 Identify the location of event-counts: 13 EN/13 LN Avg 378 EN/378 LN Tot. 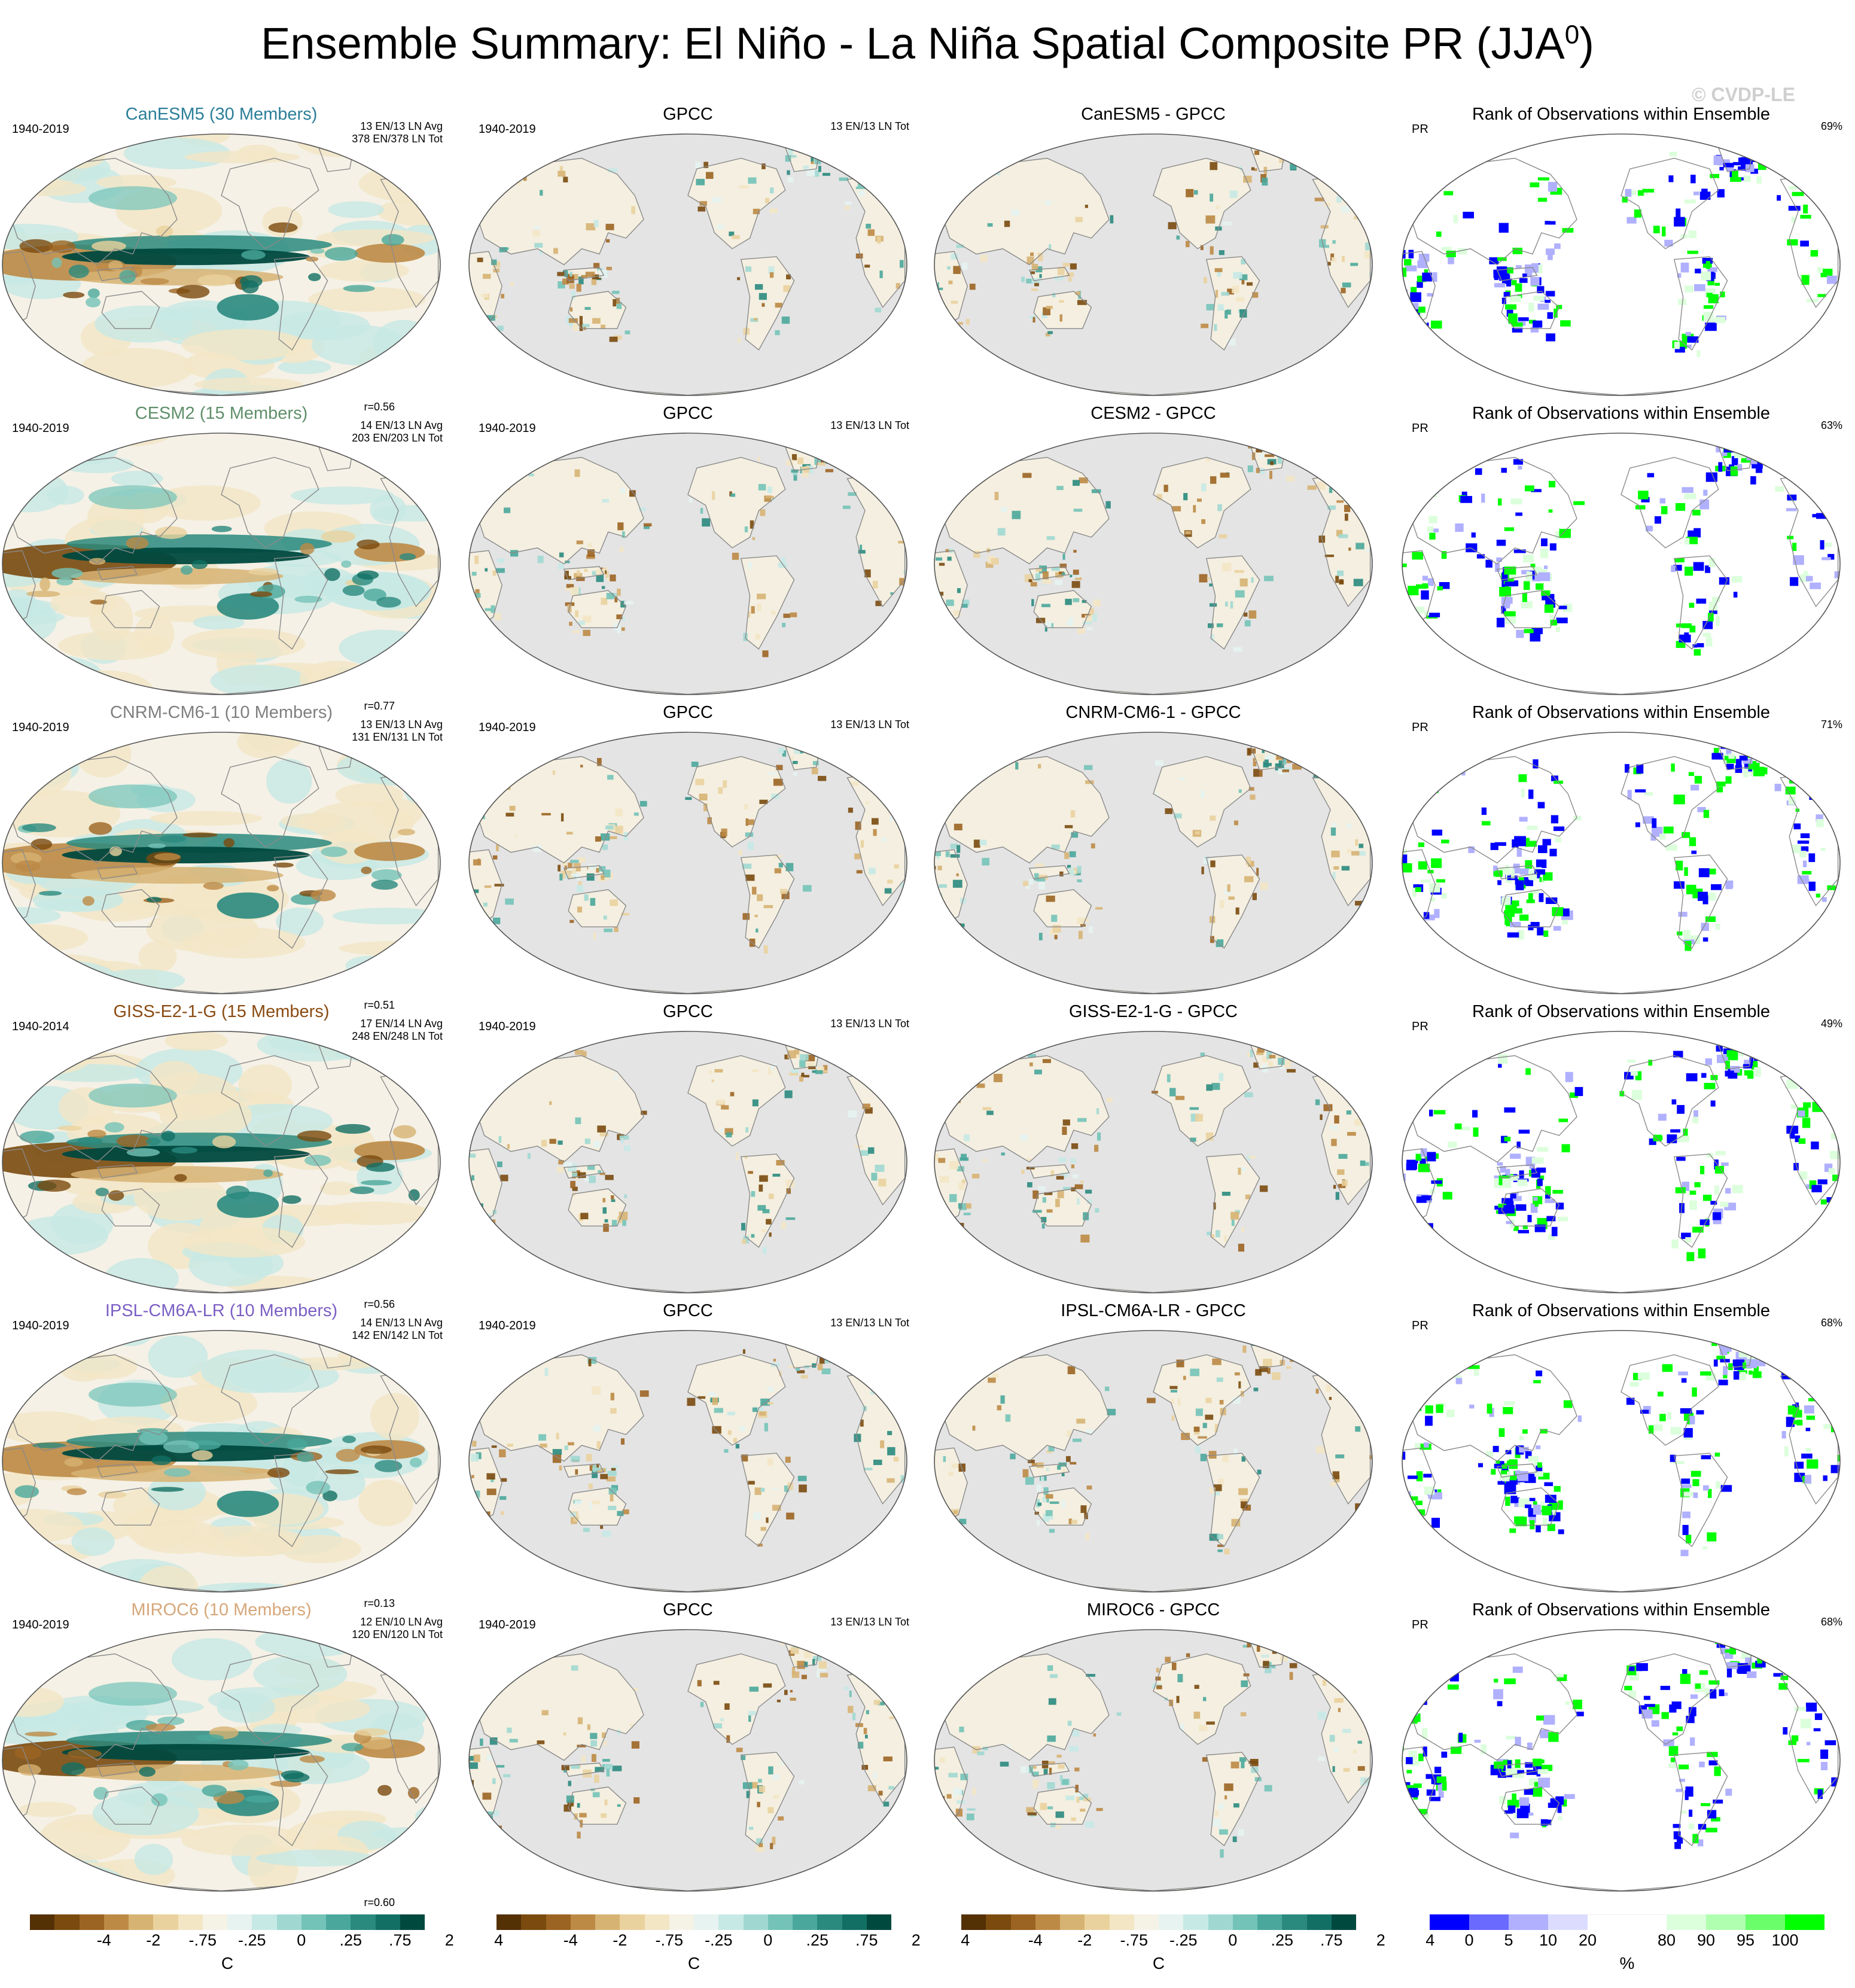
(397, 132).